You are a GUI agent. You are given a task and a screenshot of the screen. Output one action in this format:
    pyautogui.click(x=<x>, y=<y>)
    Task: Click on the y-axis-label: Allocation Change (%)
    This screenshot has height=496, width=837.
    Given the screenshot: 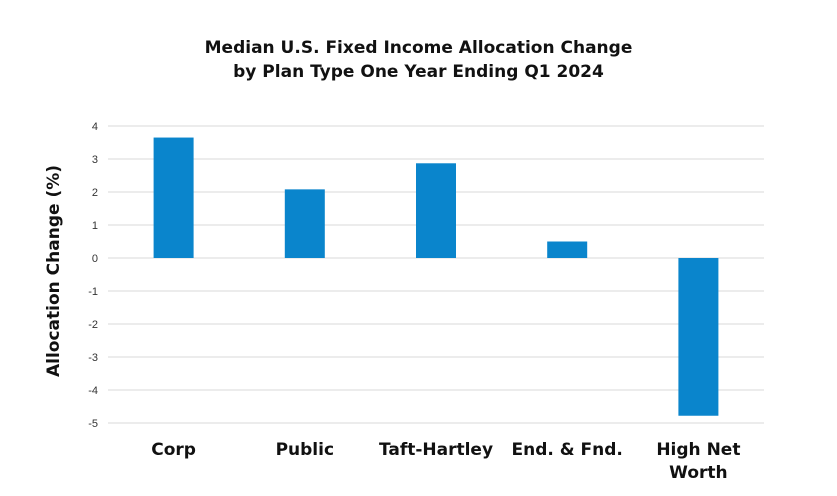 What is the action you would take?
    pyautogui.click(x=54, y=271)
    